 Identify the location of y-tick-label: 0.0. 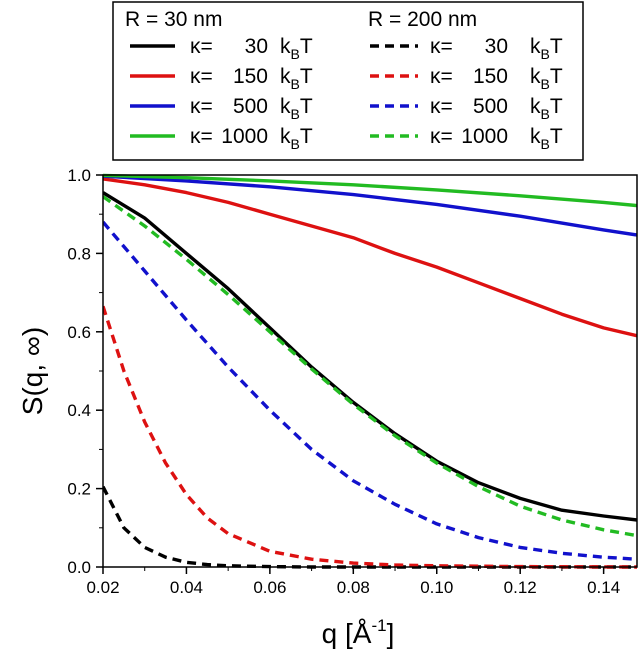
(79, 567).